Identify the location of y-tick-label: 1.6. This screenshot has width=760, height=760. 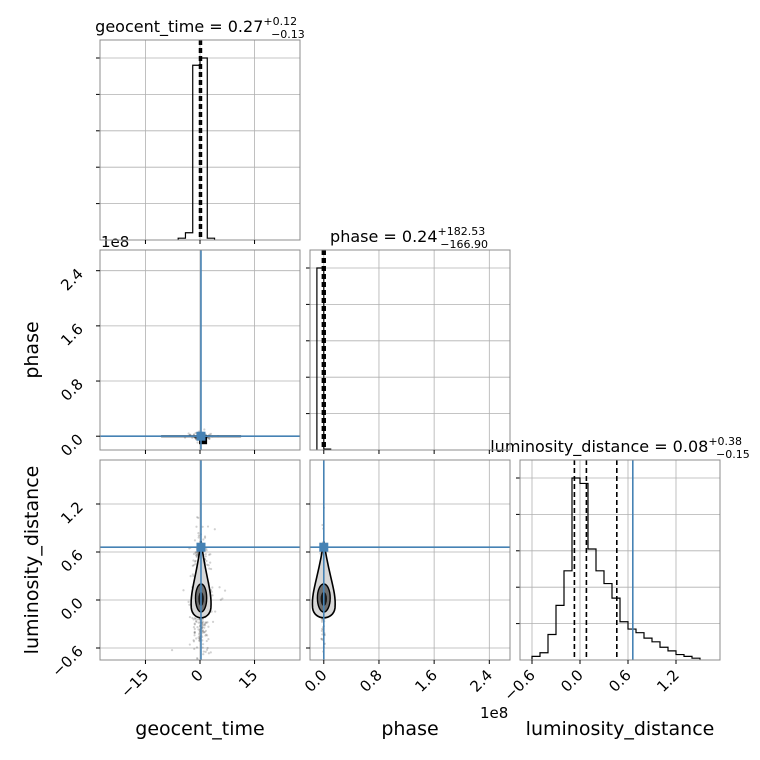
(72, 335).